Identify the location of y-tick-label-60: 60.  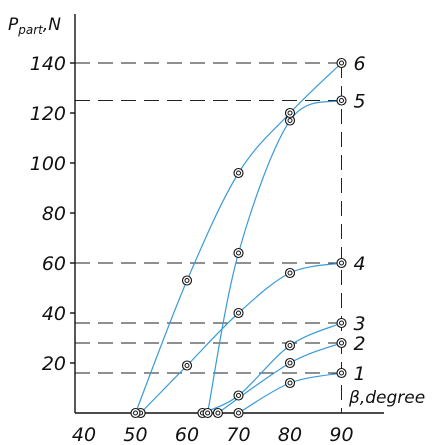
(54, 264).